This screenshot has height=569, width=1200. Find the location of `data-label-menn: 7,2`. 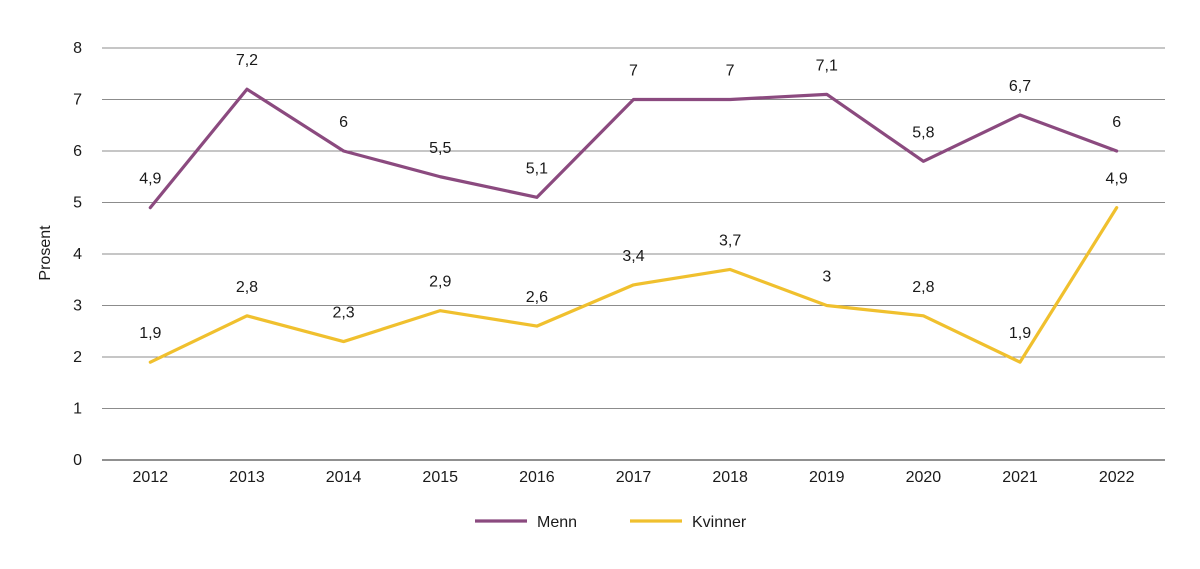

data-label-menn: 7,2 is located at coordinates (247, 60).